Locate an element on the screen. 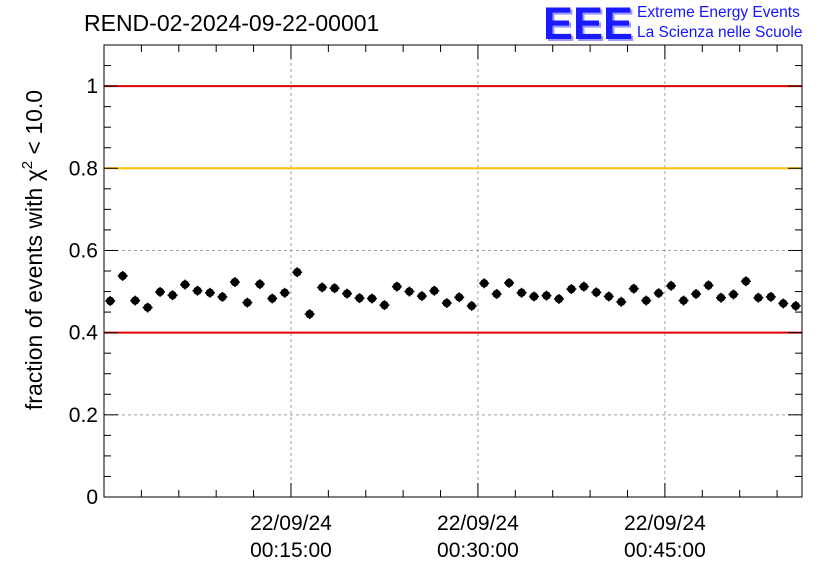 The image size is (836, 572). y-axis-label-prefix: fraction of events with χ is located at coordinates (34, 289).